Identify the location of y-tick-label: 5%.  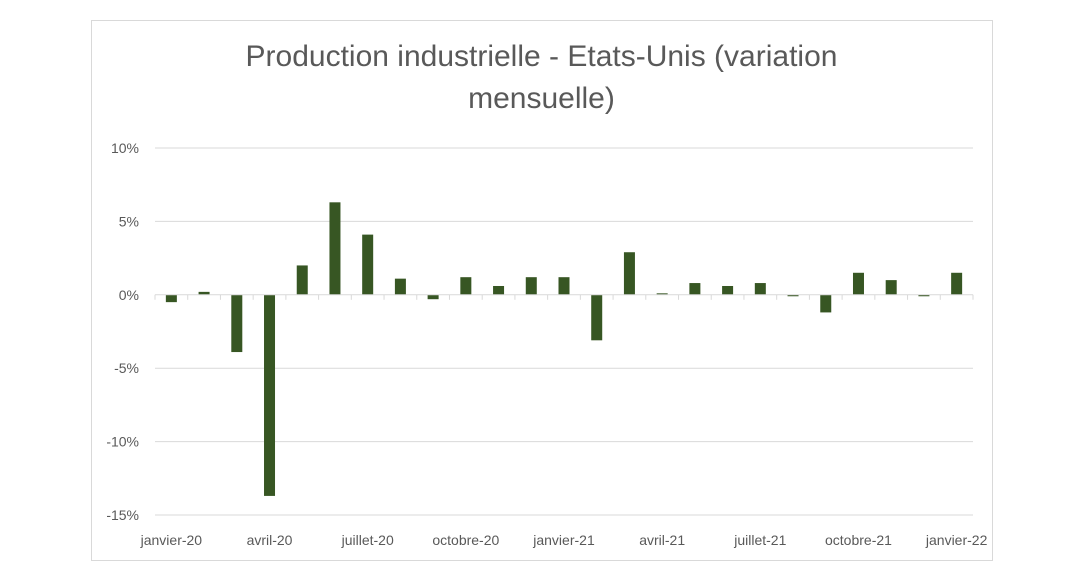
(129, 221).